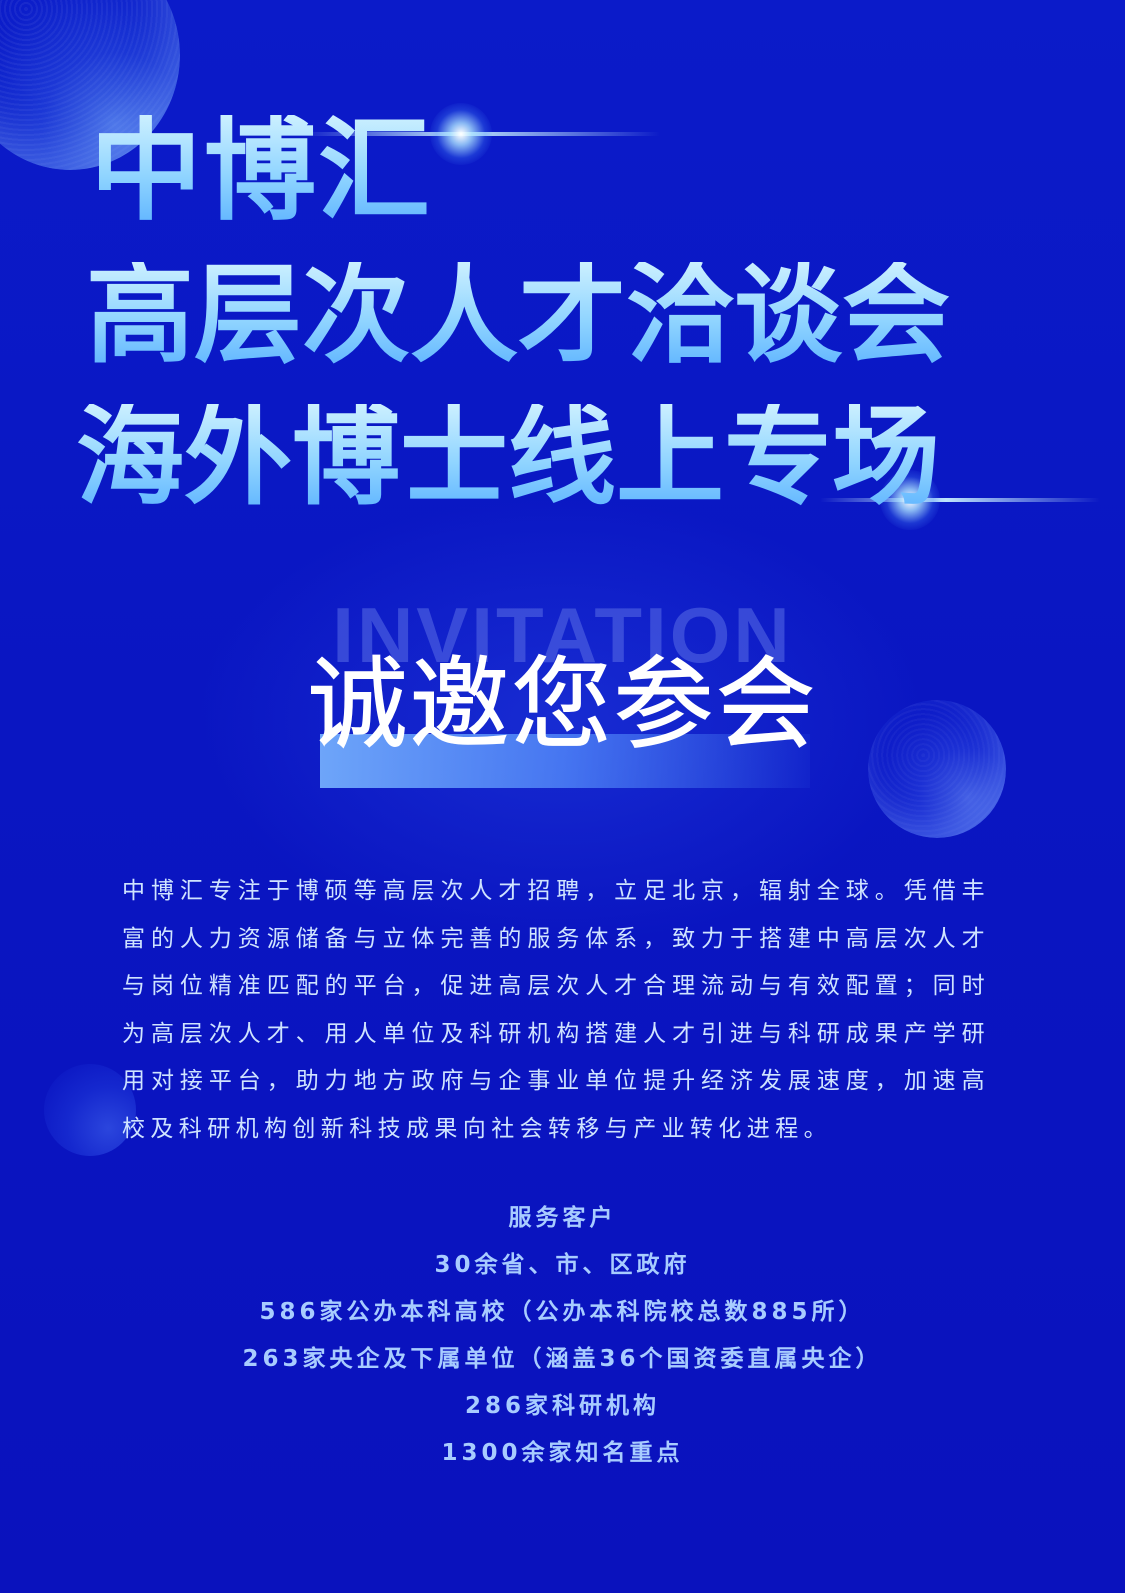  Describe the element at coordinates (562, 1312) in the screenshot. I see `services-item: 586家公办本科高校（公办本科院校总数885所）` at that location.